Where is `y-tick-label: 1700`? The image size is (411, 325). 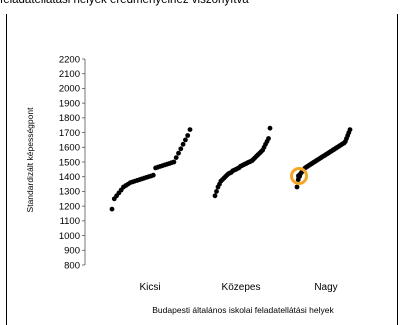
y-tick-label: 1700 is located at coordinates (69, 133).